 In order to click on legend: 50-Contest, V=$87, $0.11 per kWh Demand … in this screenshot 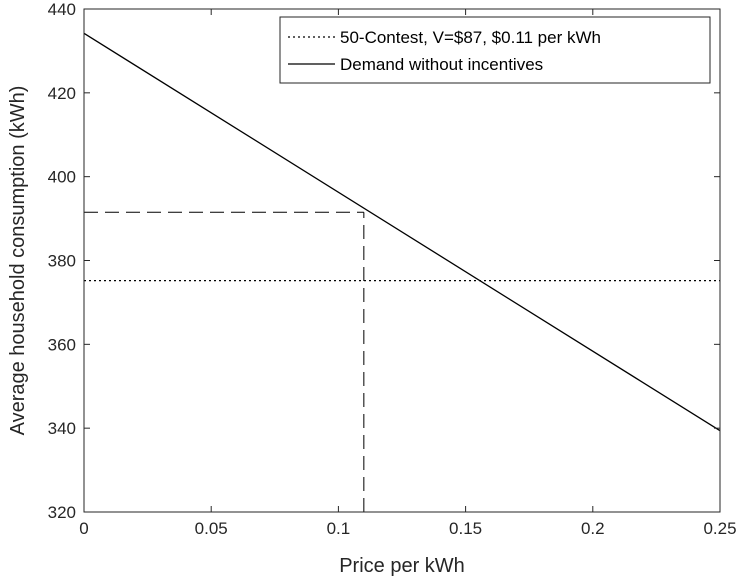, I will do `click(495, 50)`.